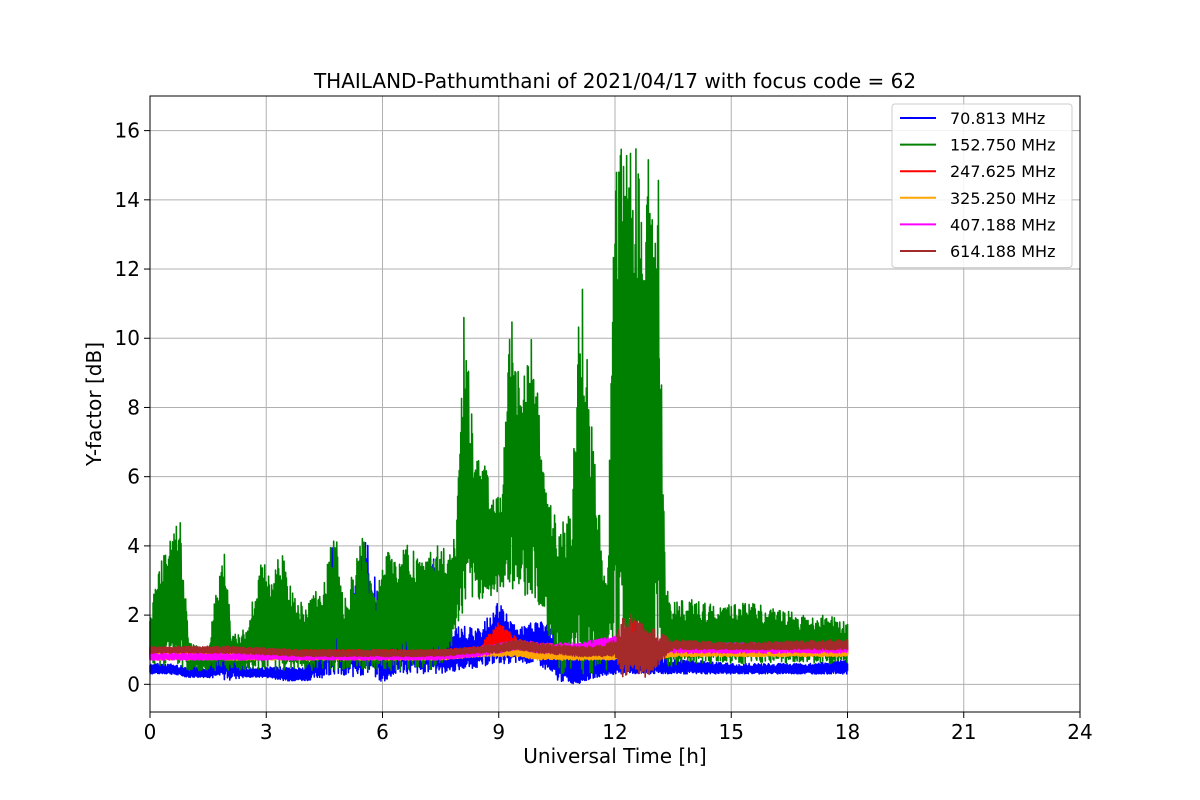 The width and height of the screenshot is (1200, 800). What do you see at coordinates (498, 732) in the screenshot?
I see `x-tick-label: 9` at bounding box center [498, 732].